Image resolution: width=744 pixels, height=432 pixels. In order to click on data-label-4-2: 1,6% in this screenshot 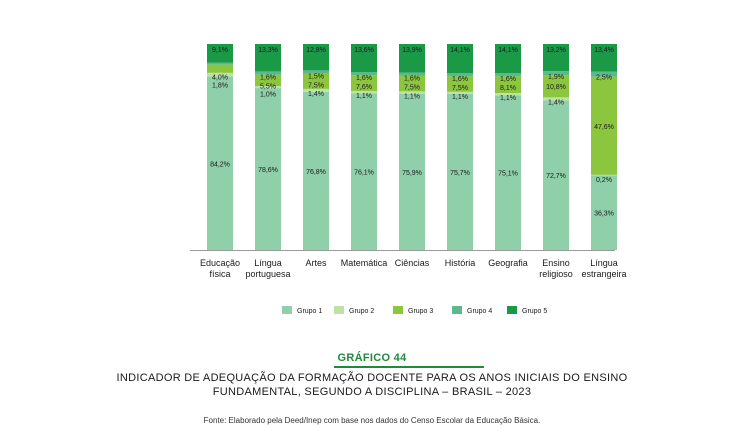, I will do `click(268, 77)`.